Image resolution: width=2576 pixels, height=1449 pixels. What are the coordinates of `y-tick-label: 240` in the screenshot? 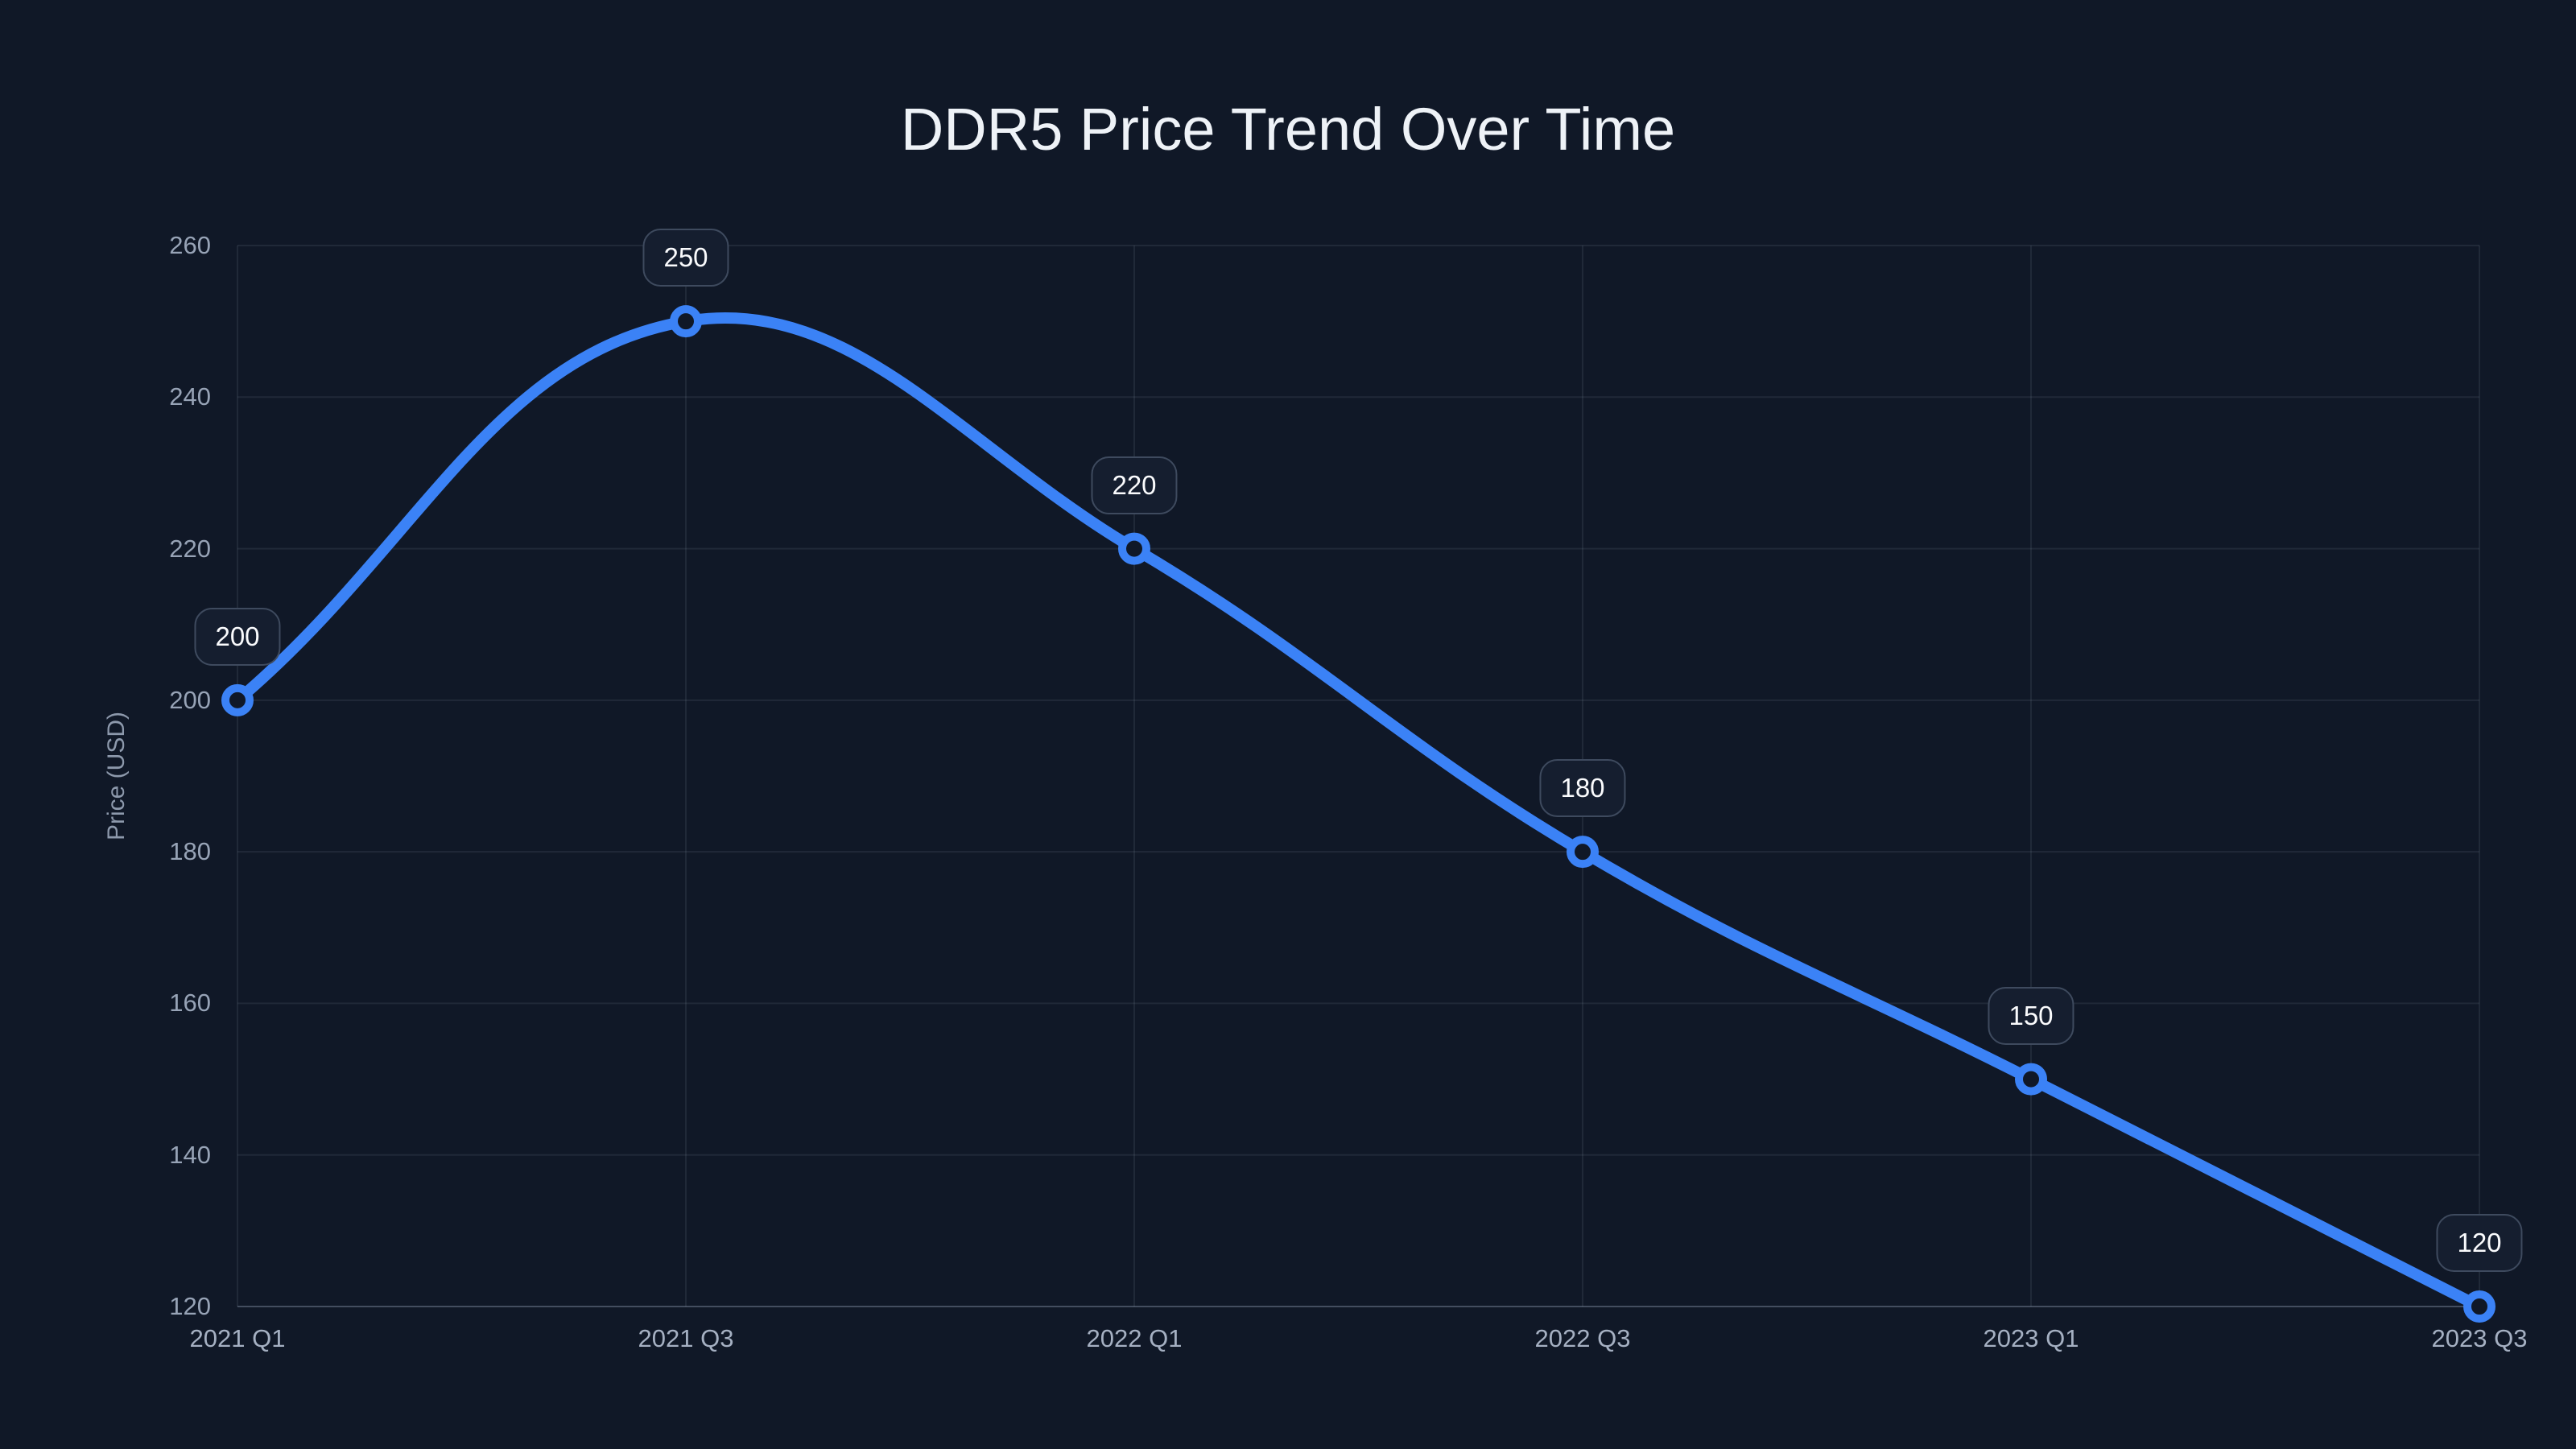 It's located at (190, 396).